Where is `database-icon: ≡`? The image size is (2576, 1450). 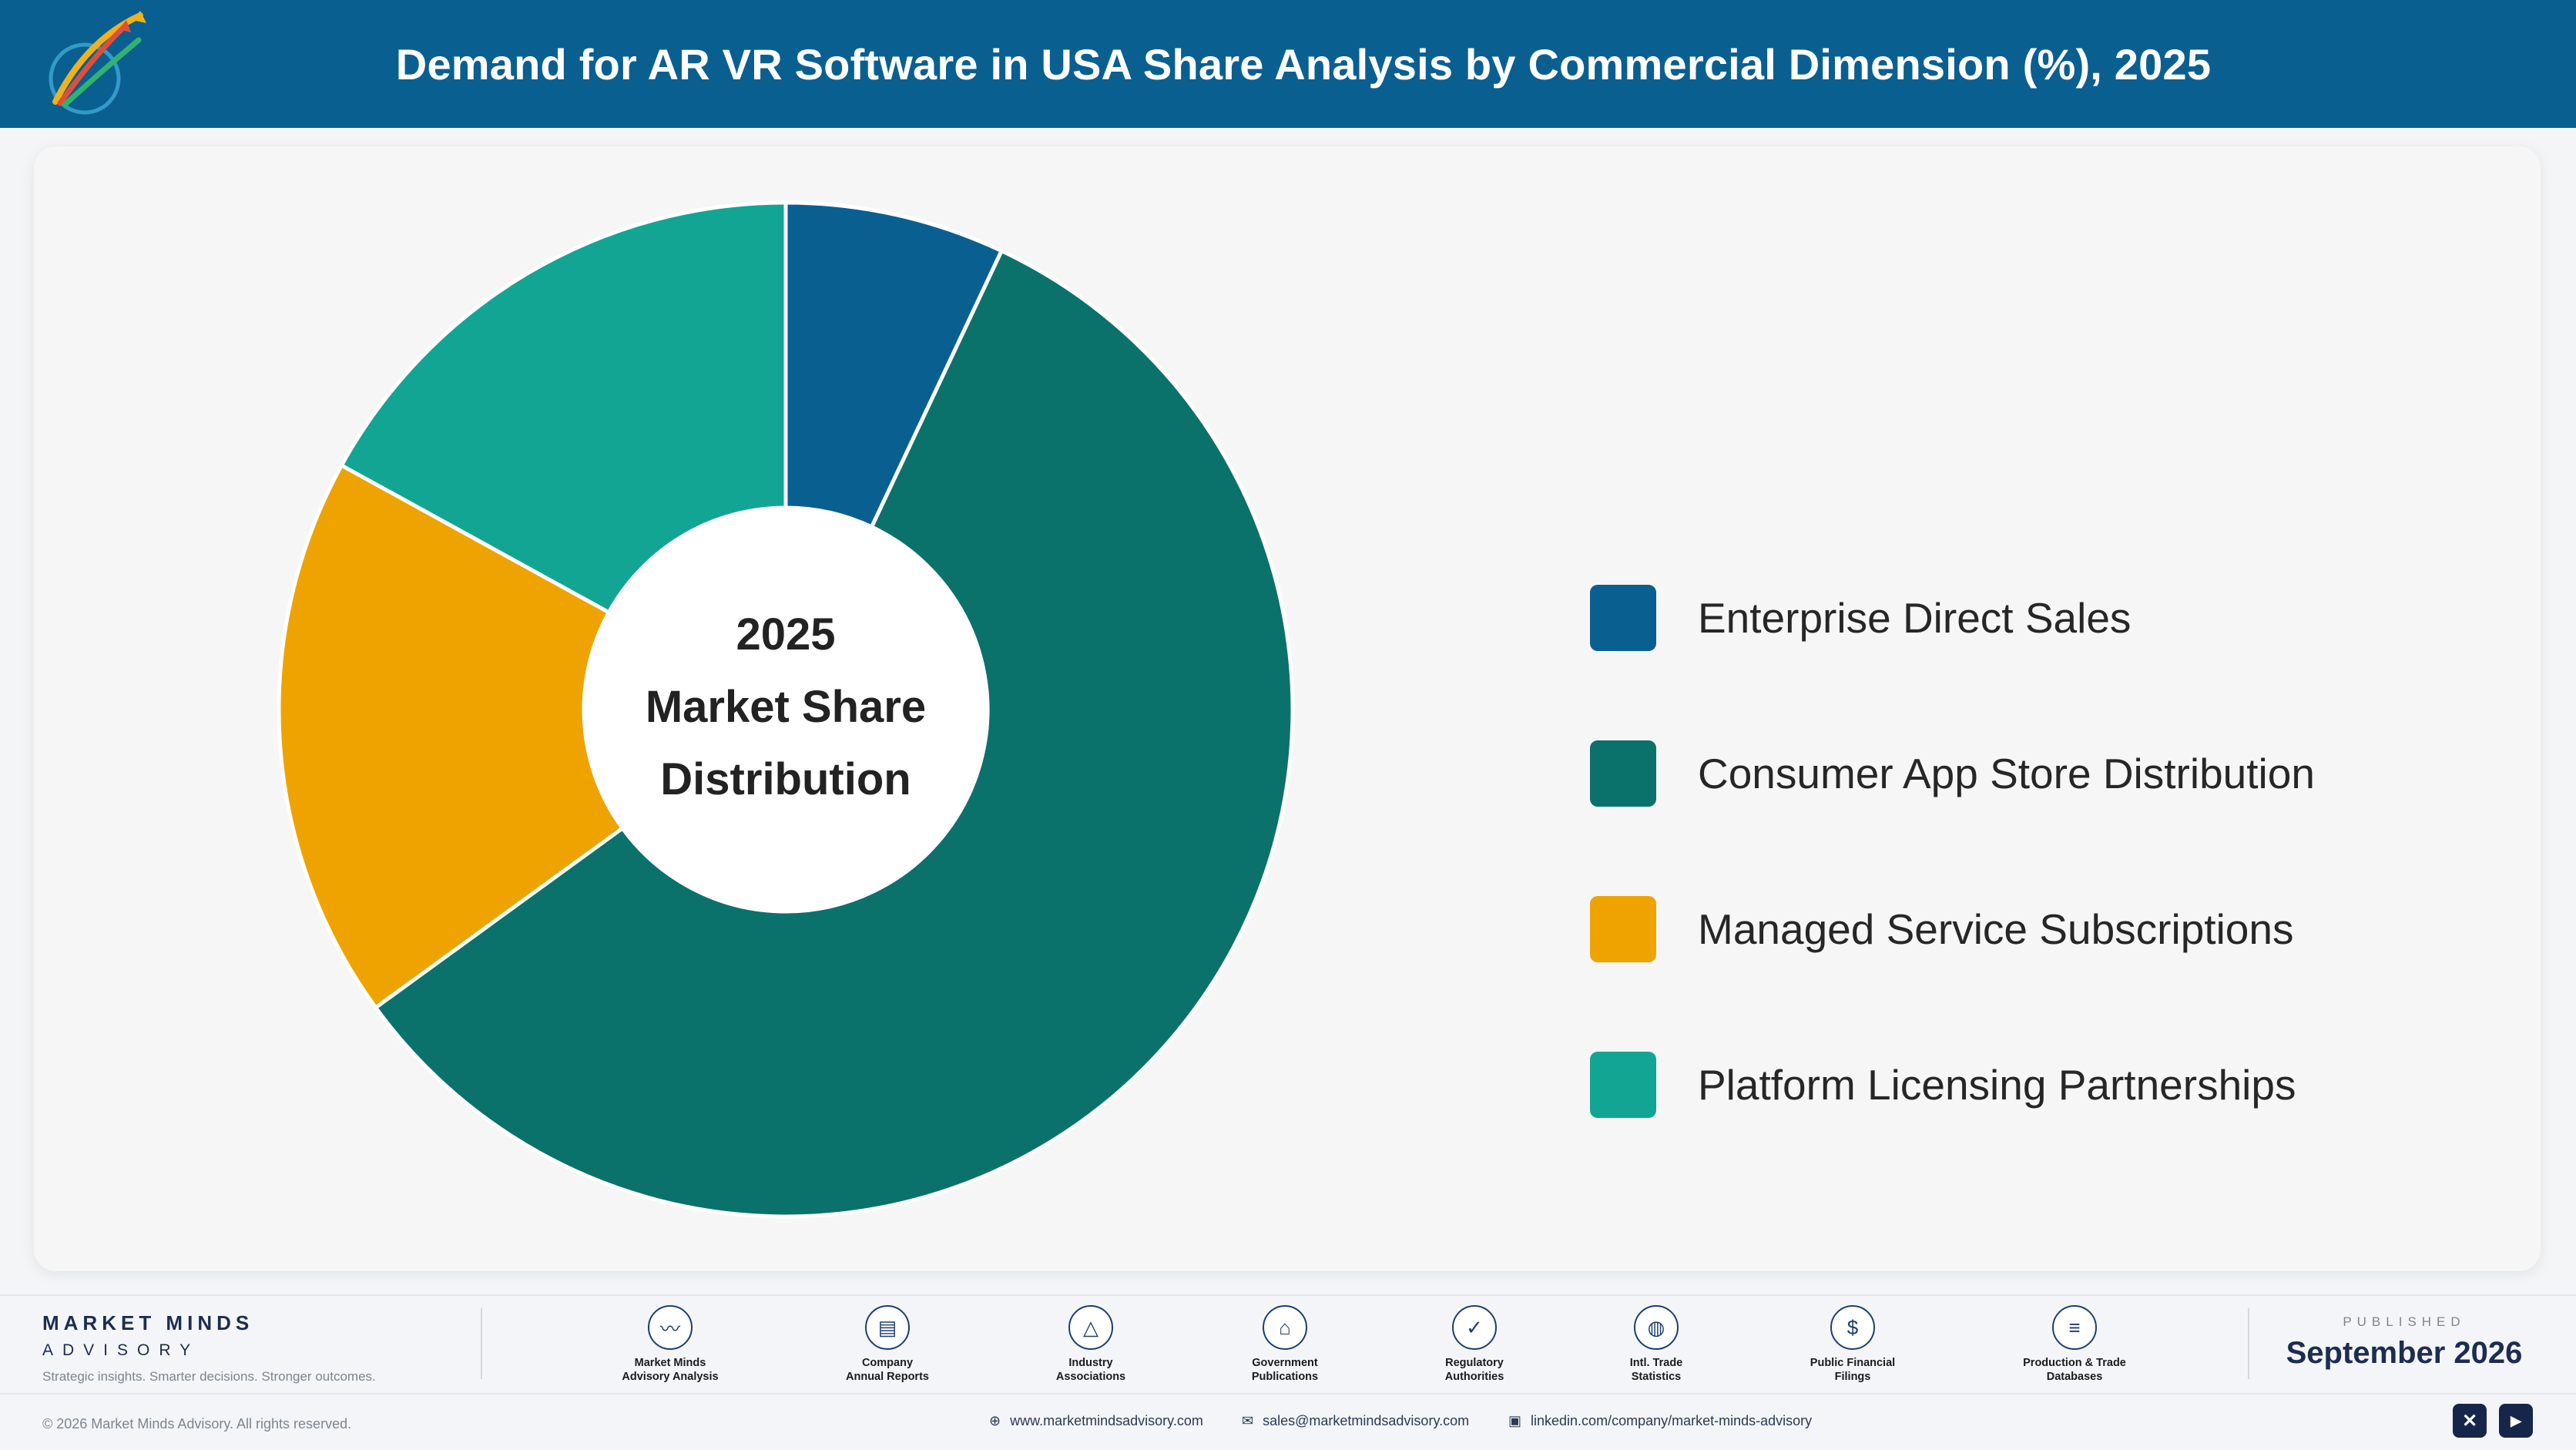
database-icon: ≡ is located at coordinates (2074, 1327).